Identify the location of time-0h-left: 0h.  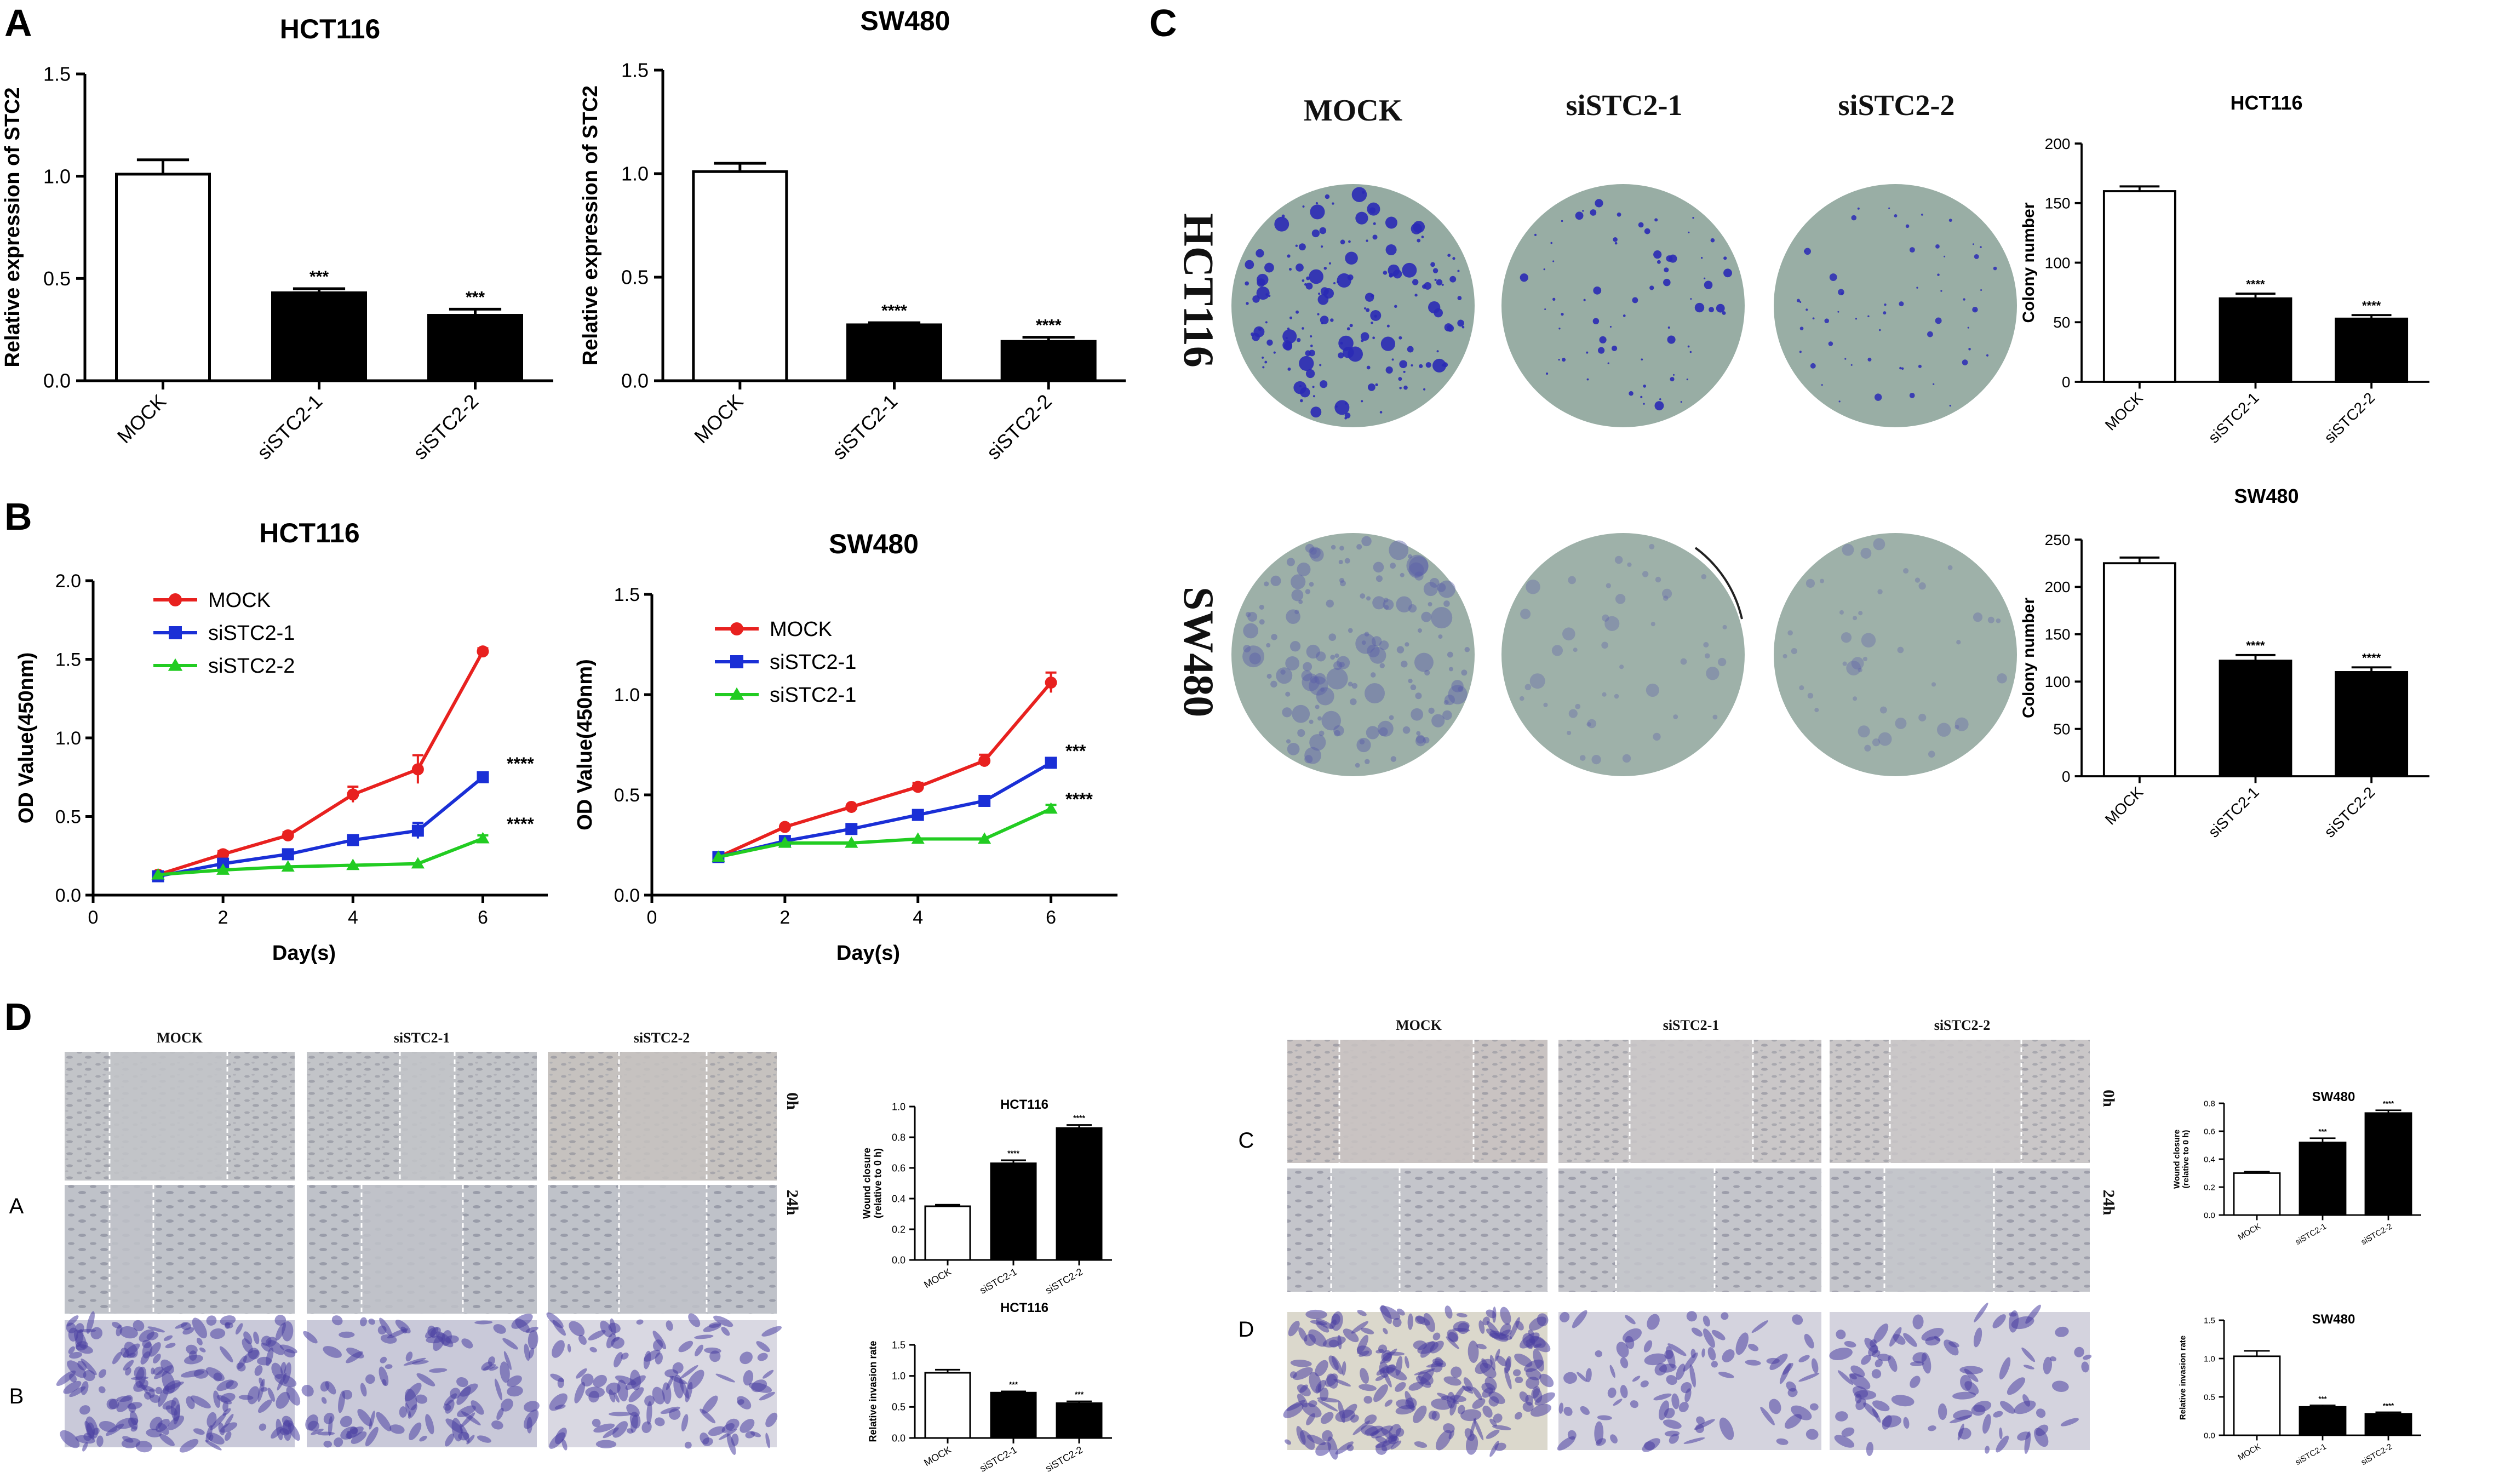
(792, 1101).